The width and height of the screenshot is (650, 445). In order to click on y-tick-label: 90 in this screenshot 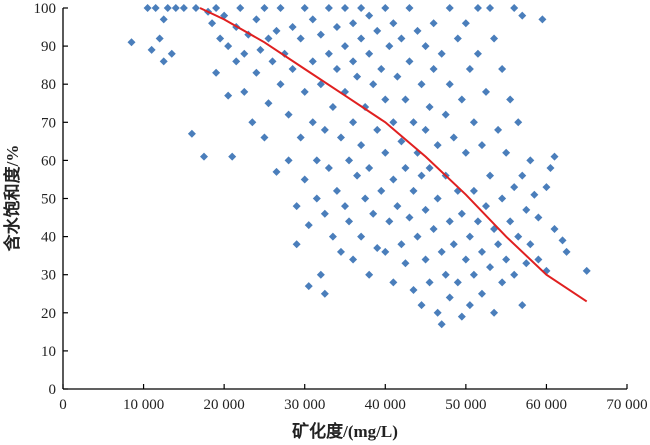, I will do `click(48, 47)`.